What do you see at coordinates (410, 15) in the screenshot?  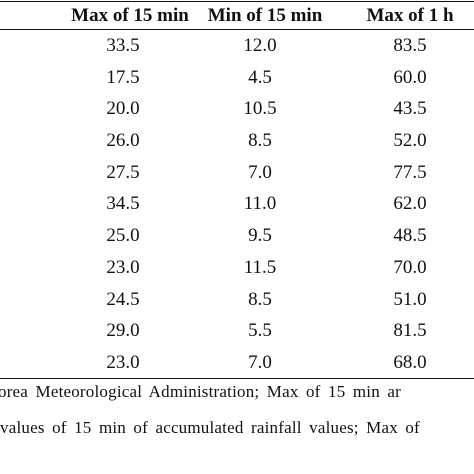 I see `header-cell-max-1-h: Max of 1 h` at bounding box center [410, 15].